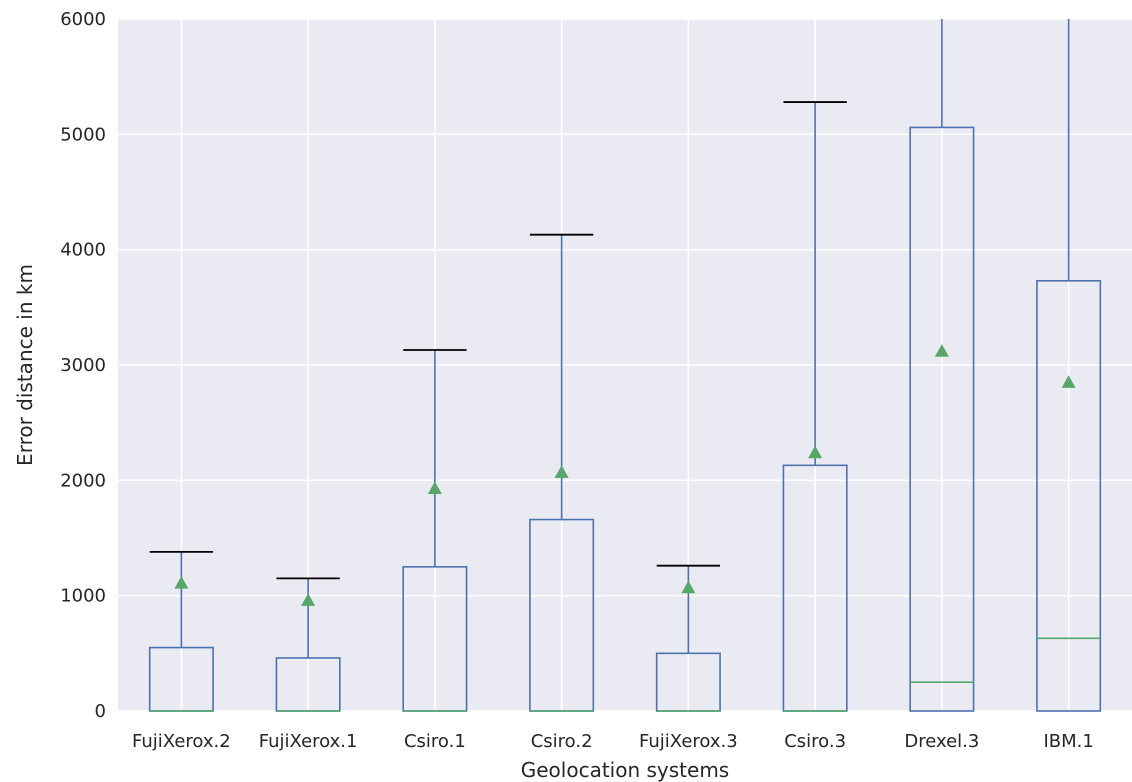 This screenshot has height=782, width=1132. I want to click on x-tick-label: Csiro.3, so click(815, 741).